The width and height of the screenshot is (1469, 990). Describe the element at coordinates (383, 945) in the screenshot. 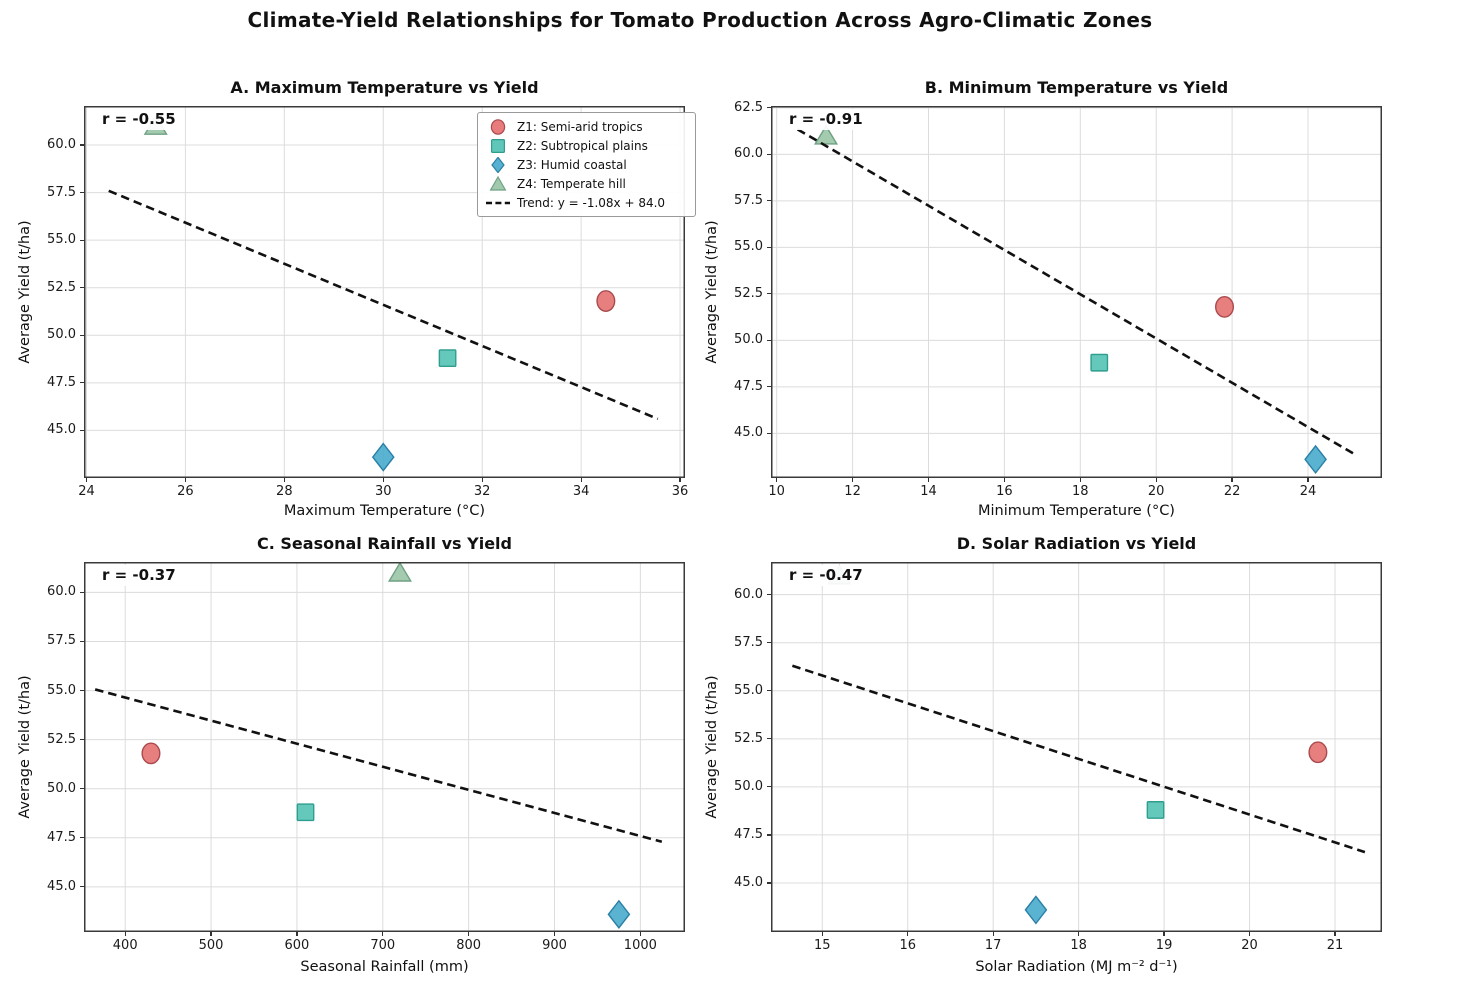

I see `x-tick-label: 700` at that location.